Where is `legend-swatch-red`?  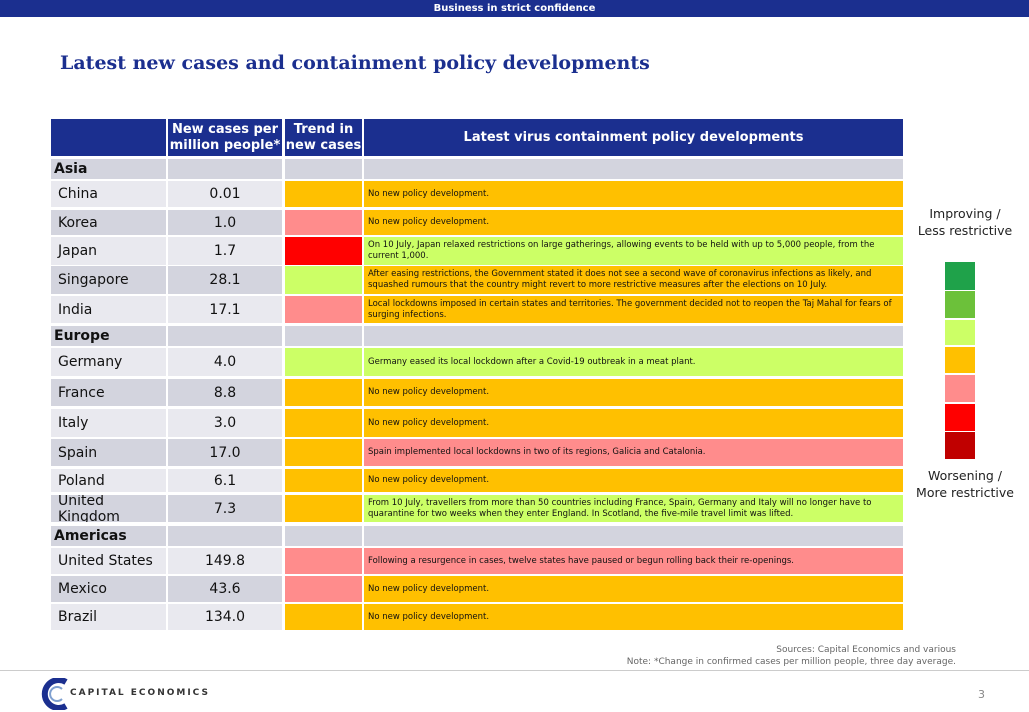 legend-swatch-red is located at coordinates (960, 417).